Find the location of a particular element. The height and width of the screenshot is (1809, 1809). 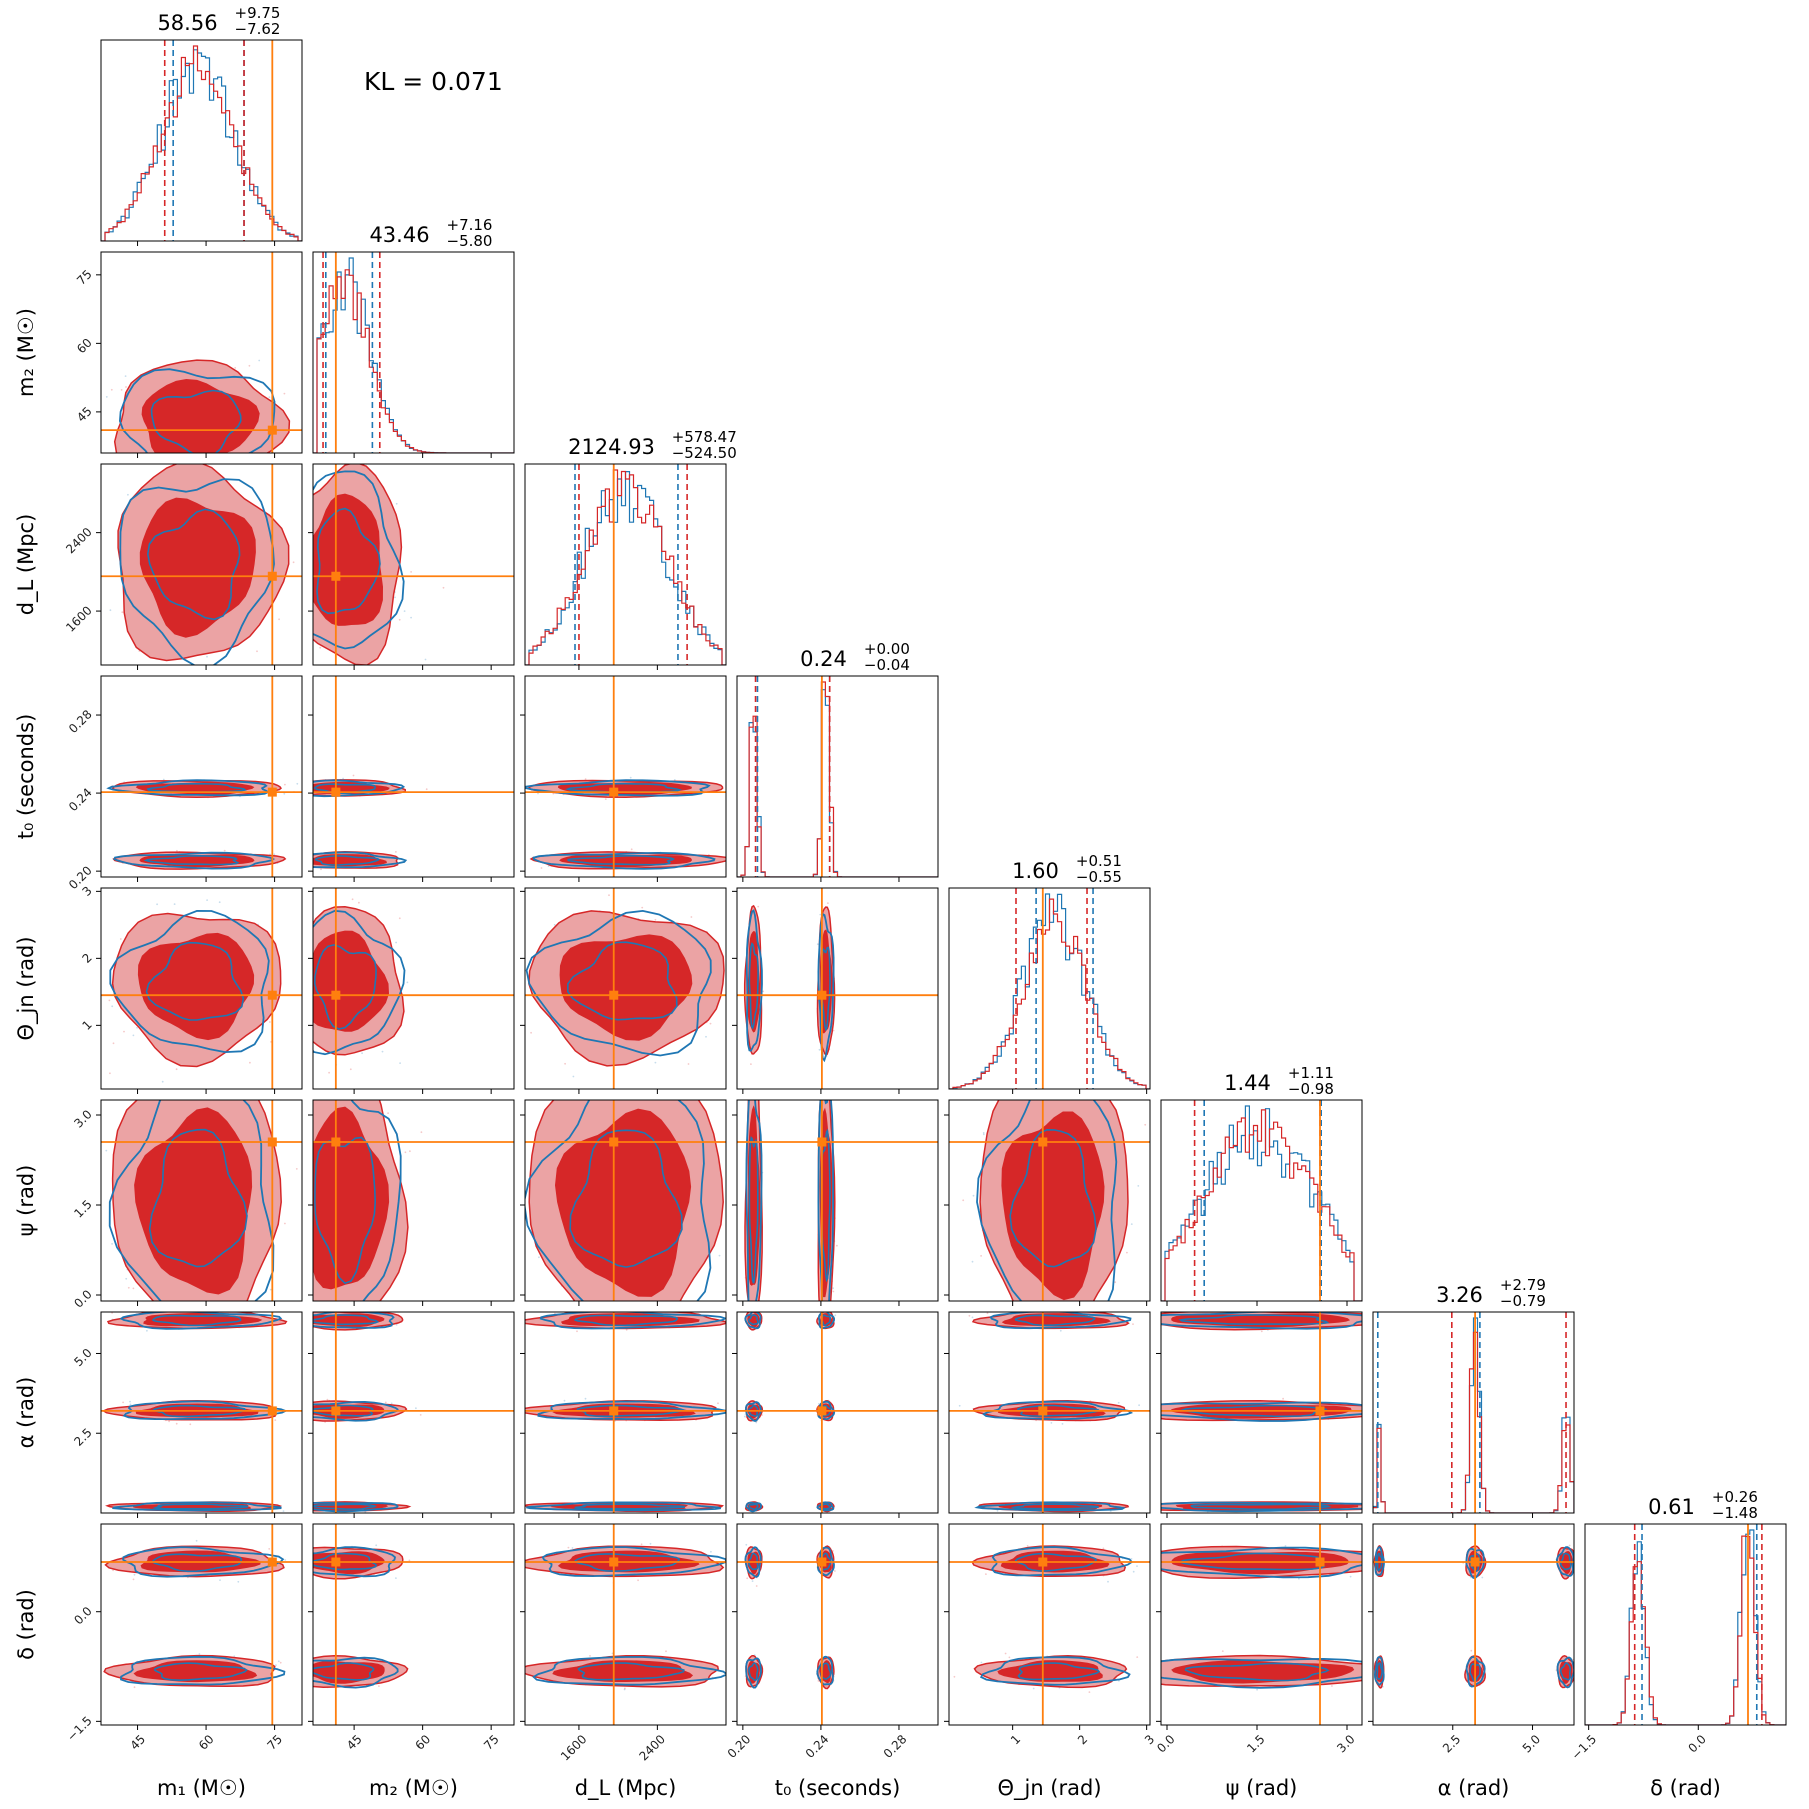

x-tick-label-psi: 0.0 is located at coordinates (1165, 1743).